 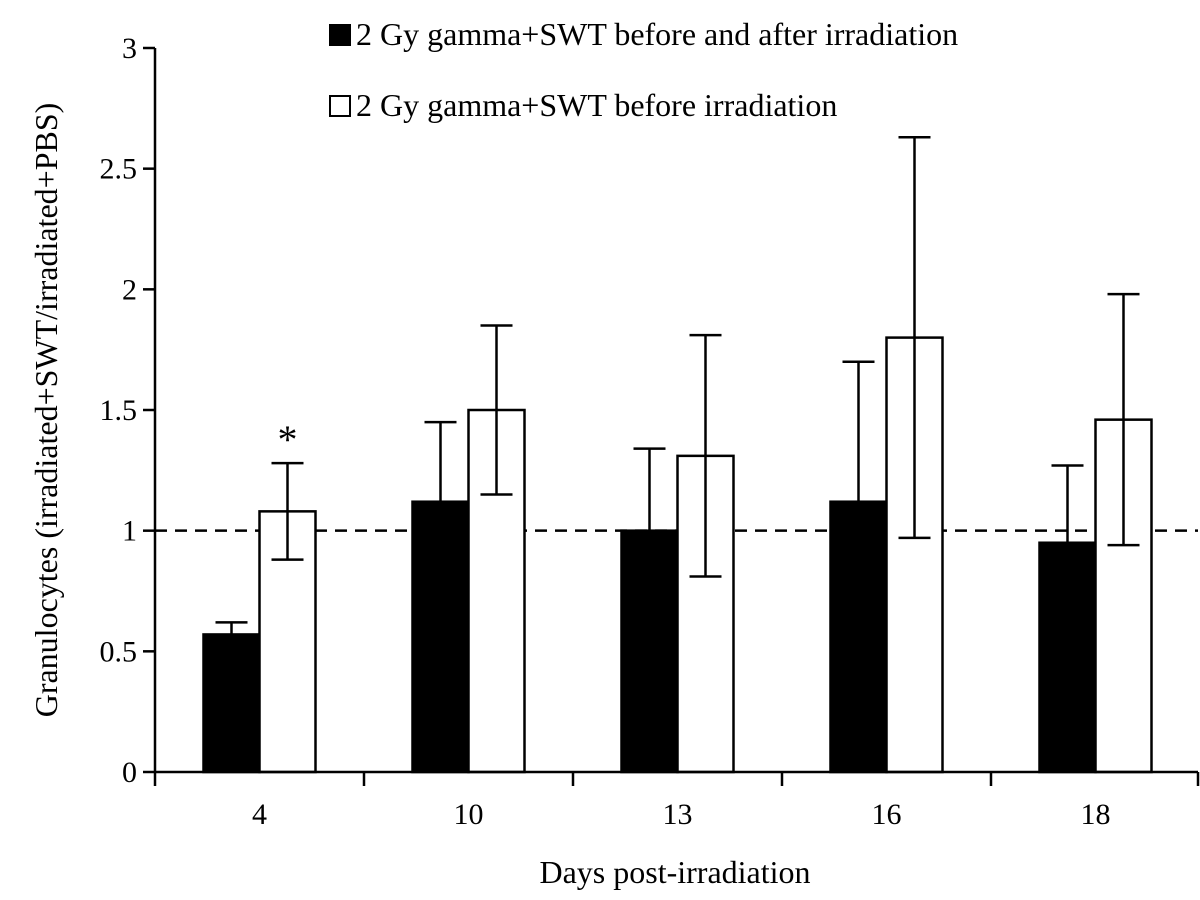 I want to click on x-tick-label: 4, so click(x=259, y=814).